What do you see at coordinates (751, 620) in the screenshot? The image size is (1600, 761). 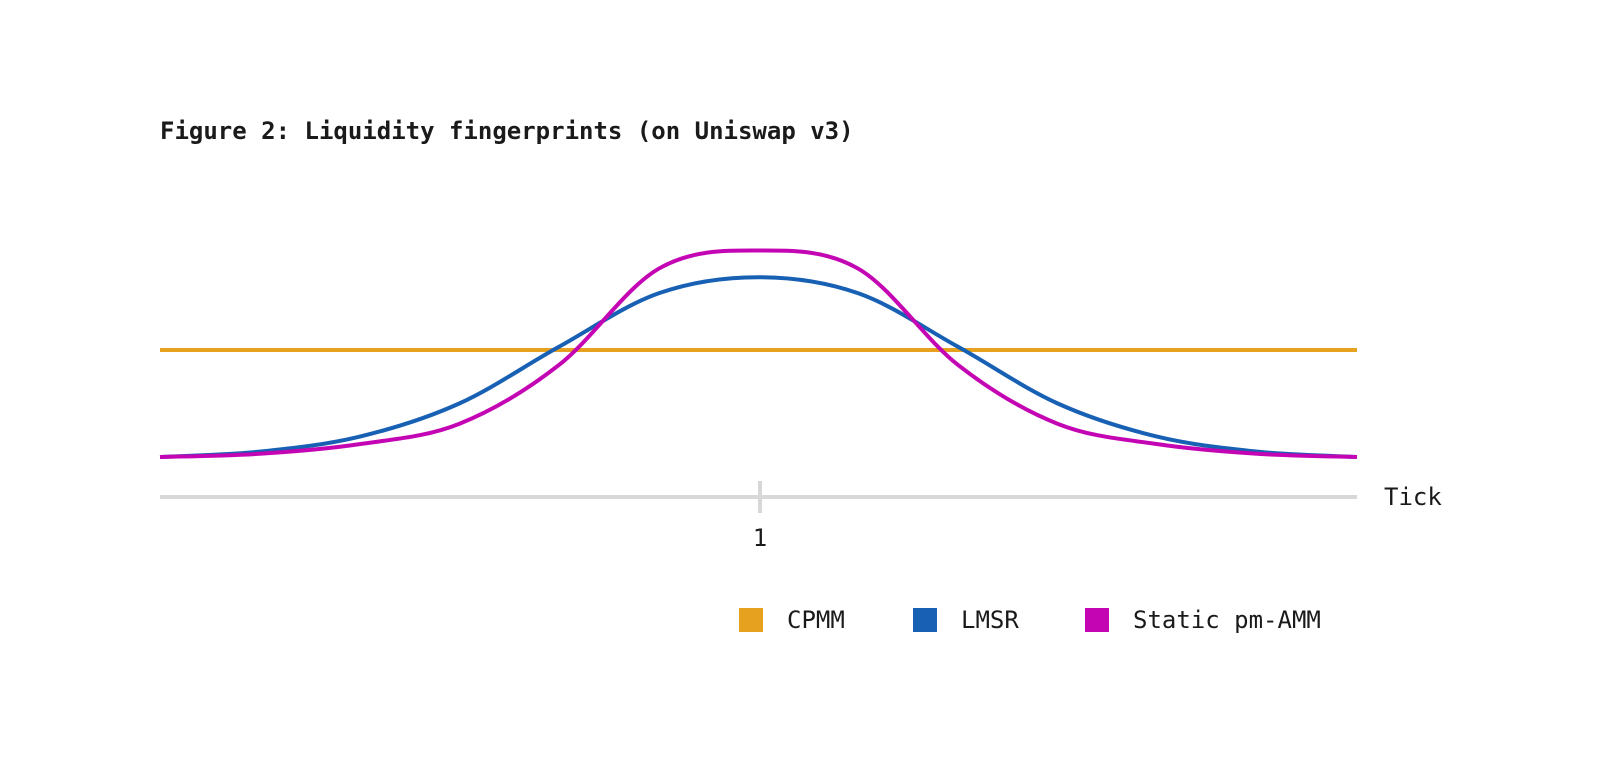 I see `legend-swatch-cpmm` at bounding box center [751, 620].